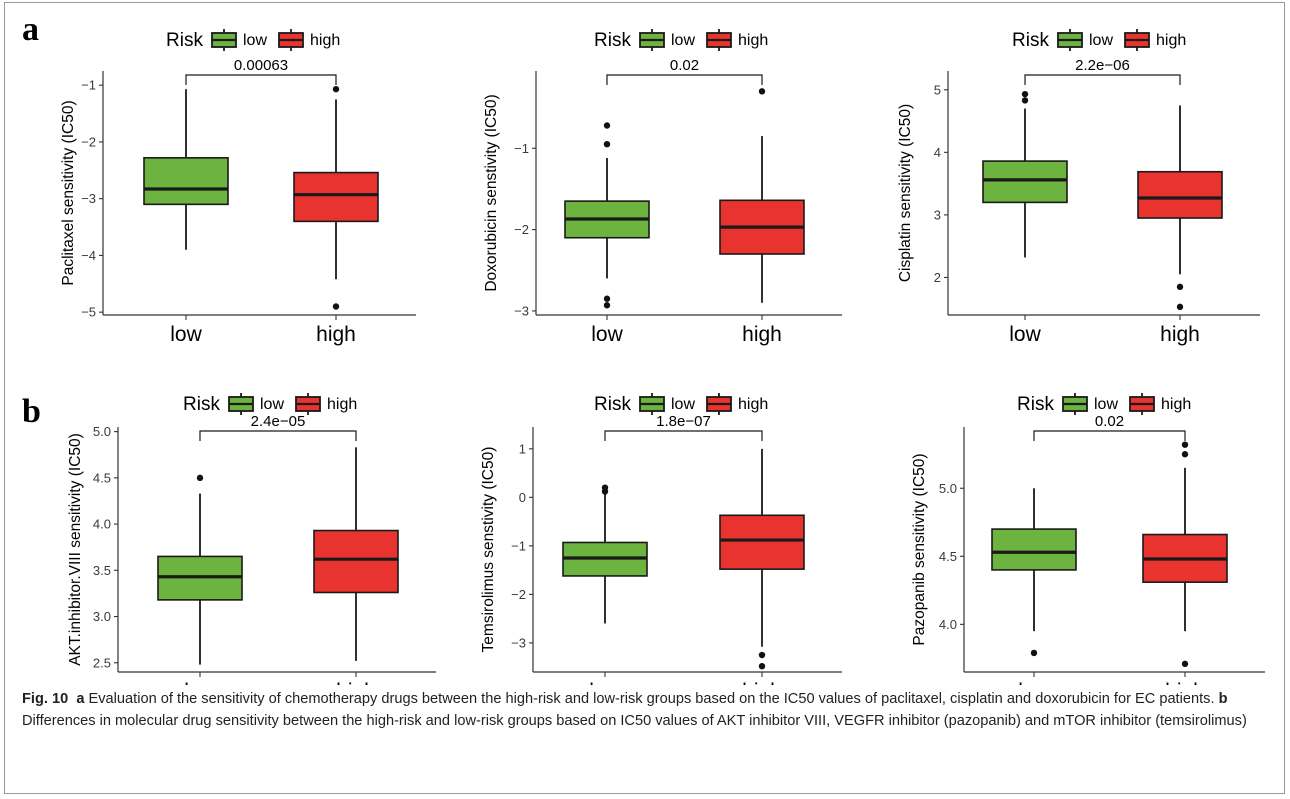 The width and height of the screenshot is (1290, 799). What do you see at coordinates (102, 662) in the screenshot?
I see `y-tick-label: 2.5` at bounding box center [102, 662].